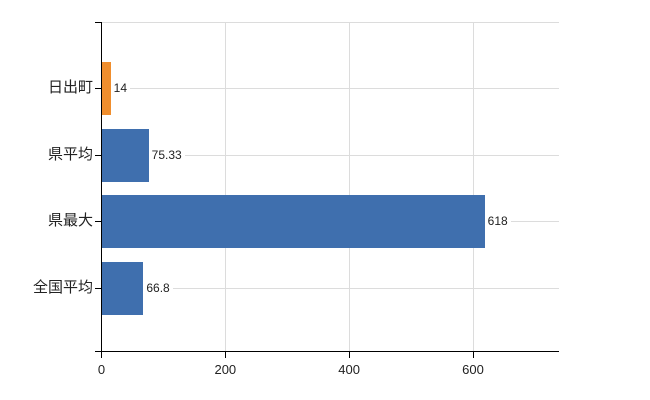 The image size is (650, 400). I want to click on bar-value-label: 75.33, so click(166, 155).